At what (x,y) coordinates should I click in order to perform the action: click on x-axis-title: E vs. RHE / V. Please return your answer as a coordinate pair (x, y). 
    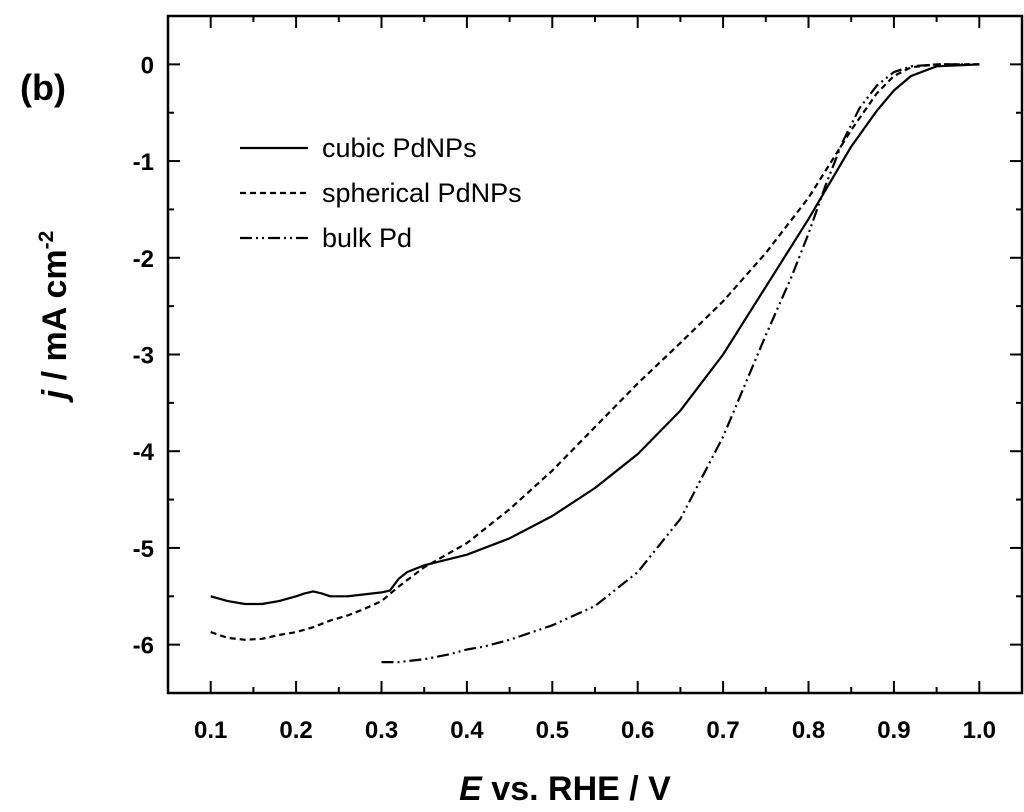
    Looking at the image, I should click on (565, 789).